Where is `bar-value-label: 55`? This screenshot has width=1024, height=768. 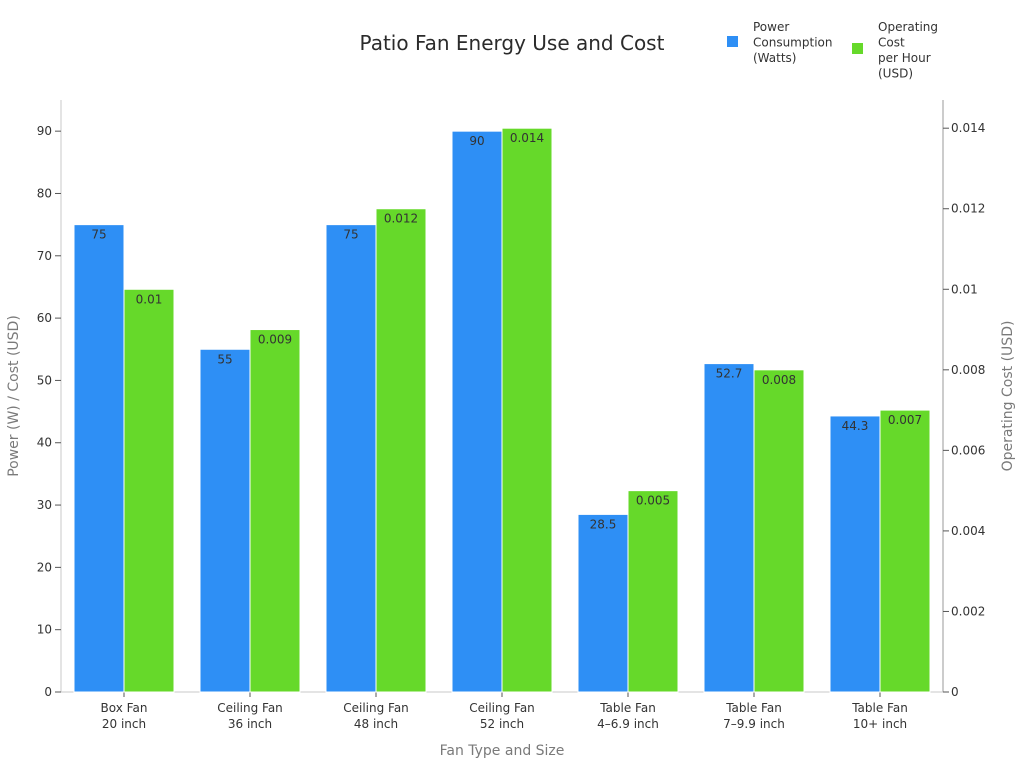 bar-value-label: 55 is located at coordinates (224, 359).